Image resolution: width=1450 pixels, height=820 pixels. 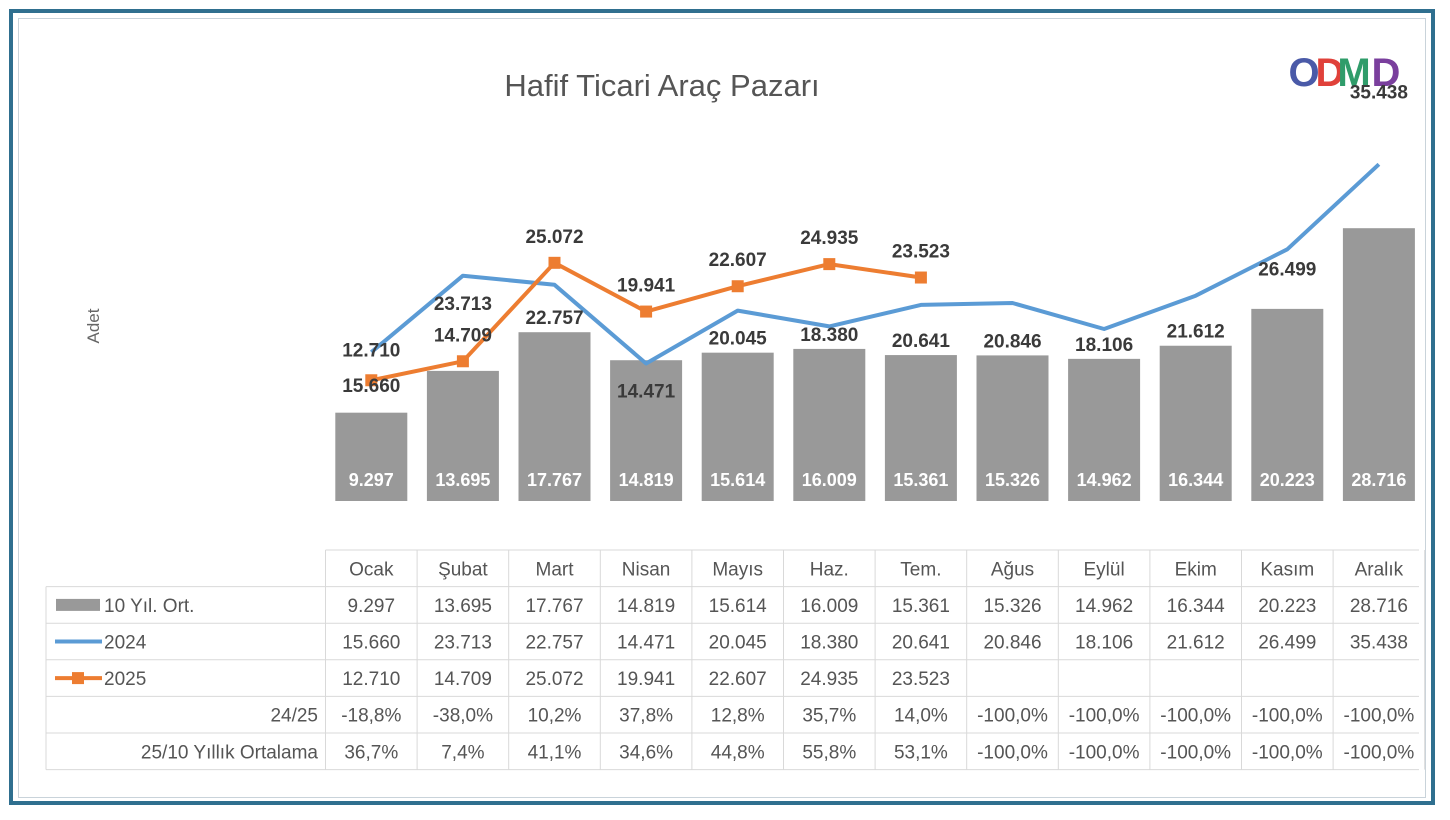 What do you see at coordinates (921, 679) in the screenshot?
I see `table-cell: 23.523` at bounding box center [921, 679].